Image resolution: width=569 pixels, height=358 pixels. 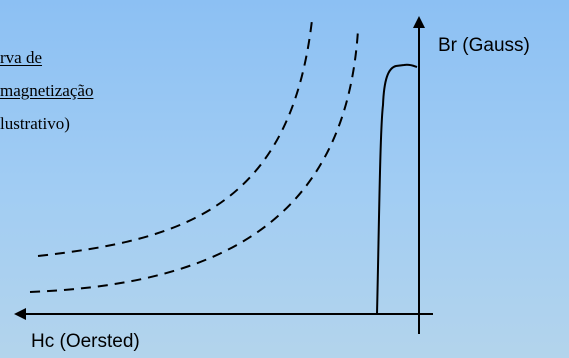 I want to click on magnetization-curve, so click(x=397, y=189).